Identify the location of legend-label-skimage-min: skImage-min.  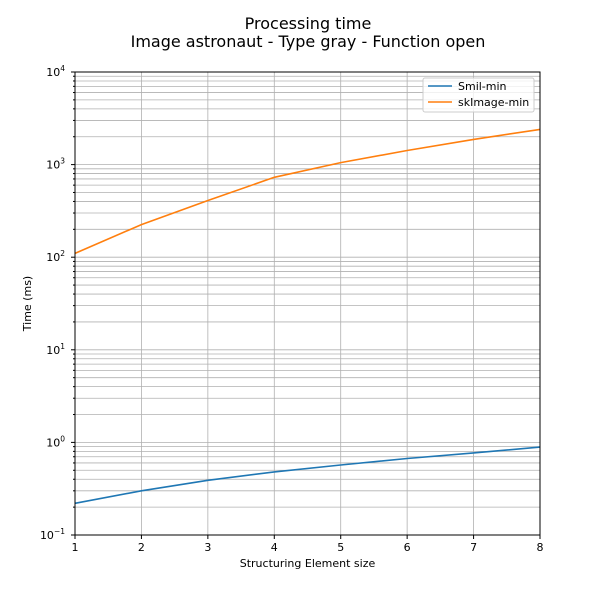
(493, 102).